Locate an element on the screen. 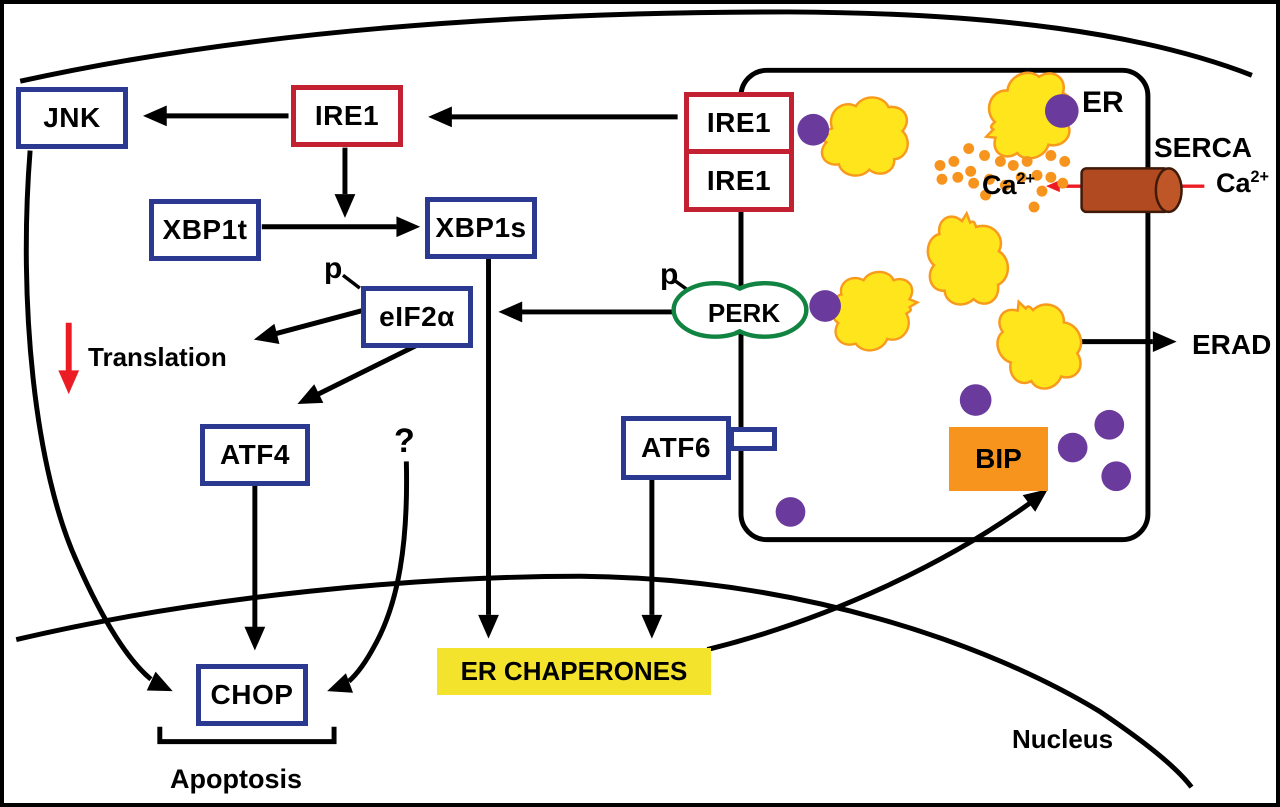 The width and height of the screenshot is (1280, 807). ca-lumen-sup: 2+ is located at coordinates (1025, 179).